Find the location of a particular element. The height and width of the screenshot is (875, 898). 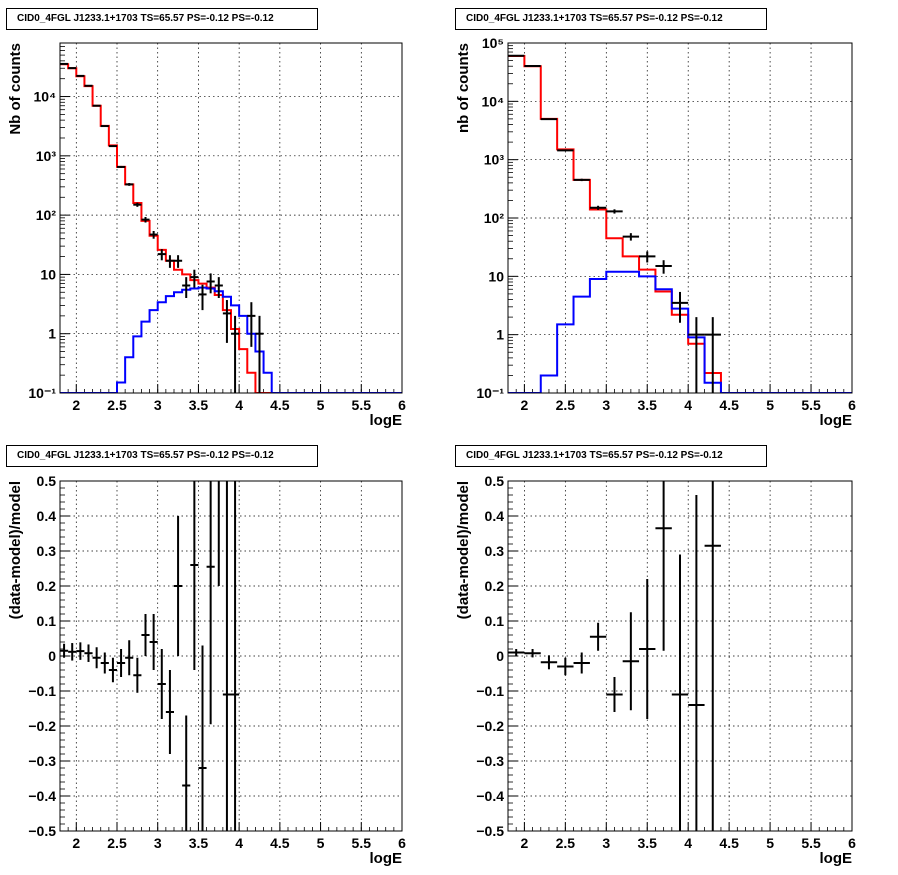

y-tick-label: 10⁵ is located at coordinates (493, 43).